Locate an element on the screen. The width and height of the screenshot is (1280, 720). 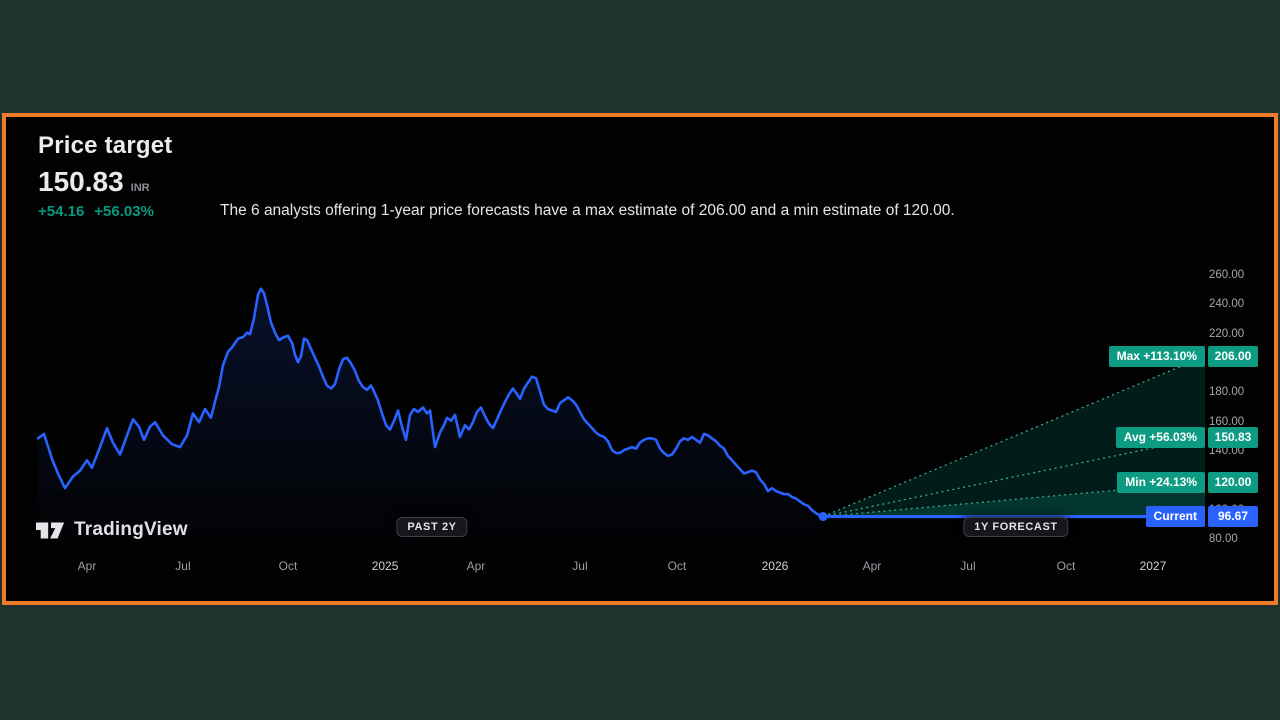
change-absolute: +54.16 is located at coordinates (61, 211).